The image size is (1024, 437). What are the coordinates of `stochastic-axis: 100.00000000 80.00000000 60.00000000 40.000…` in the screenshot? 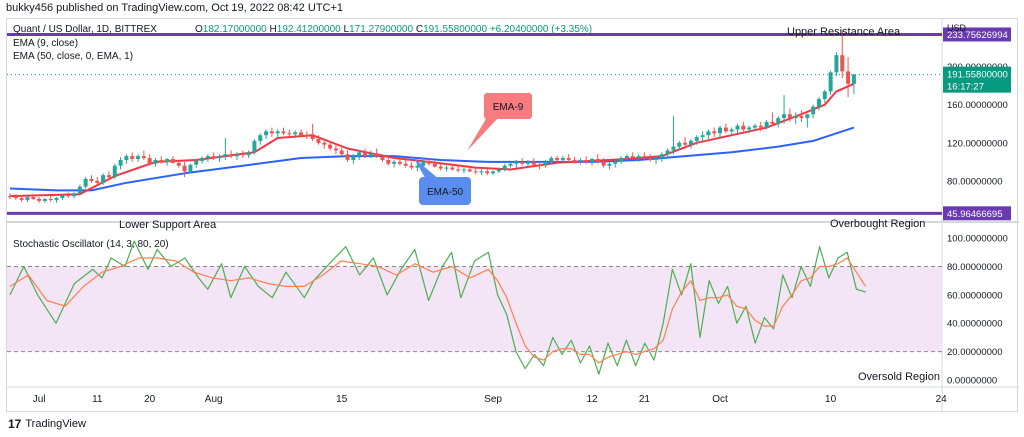 It's located at (977, 310).